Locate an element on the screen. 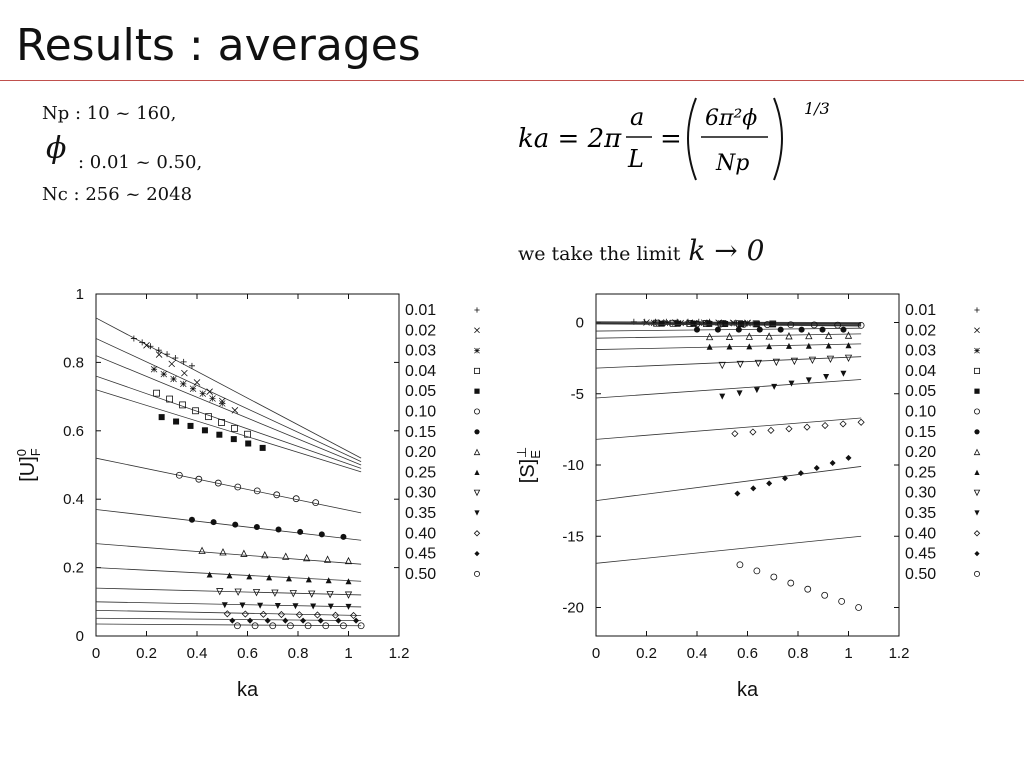 The width and height of the screenshot is (1024, 768). legend-label: 0.50 is located at coordinates (420, 574).